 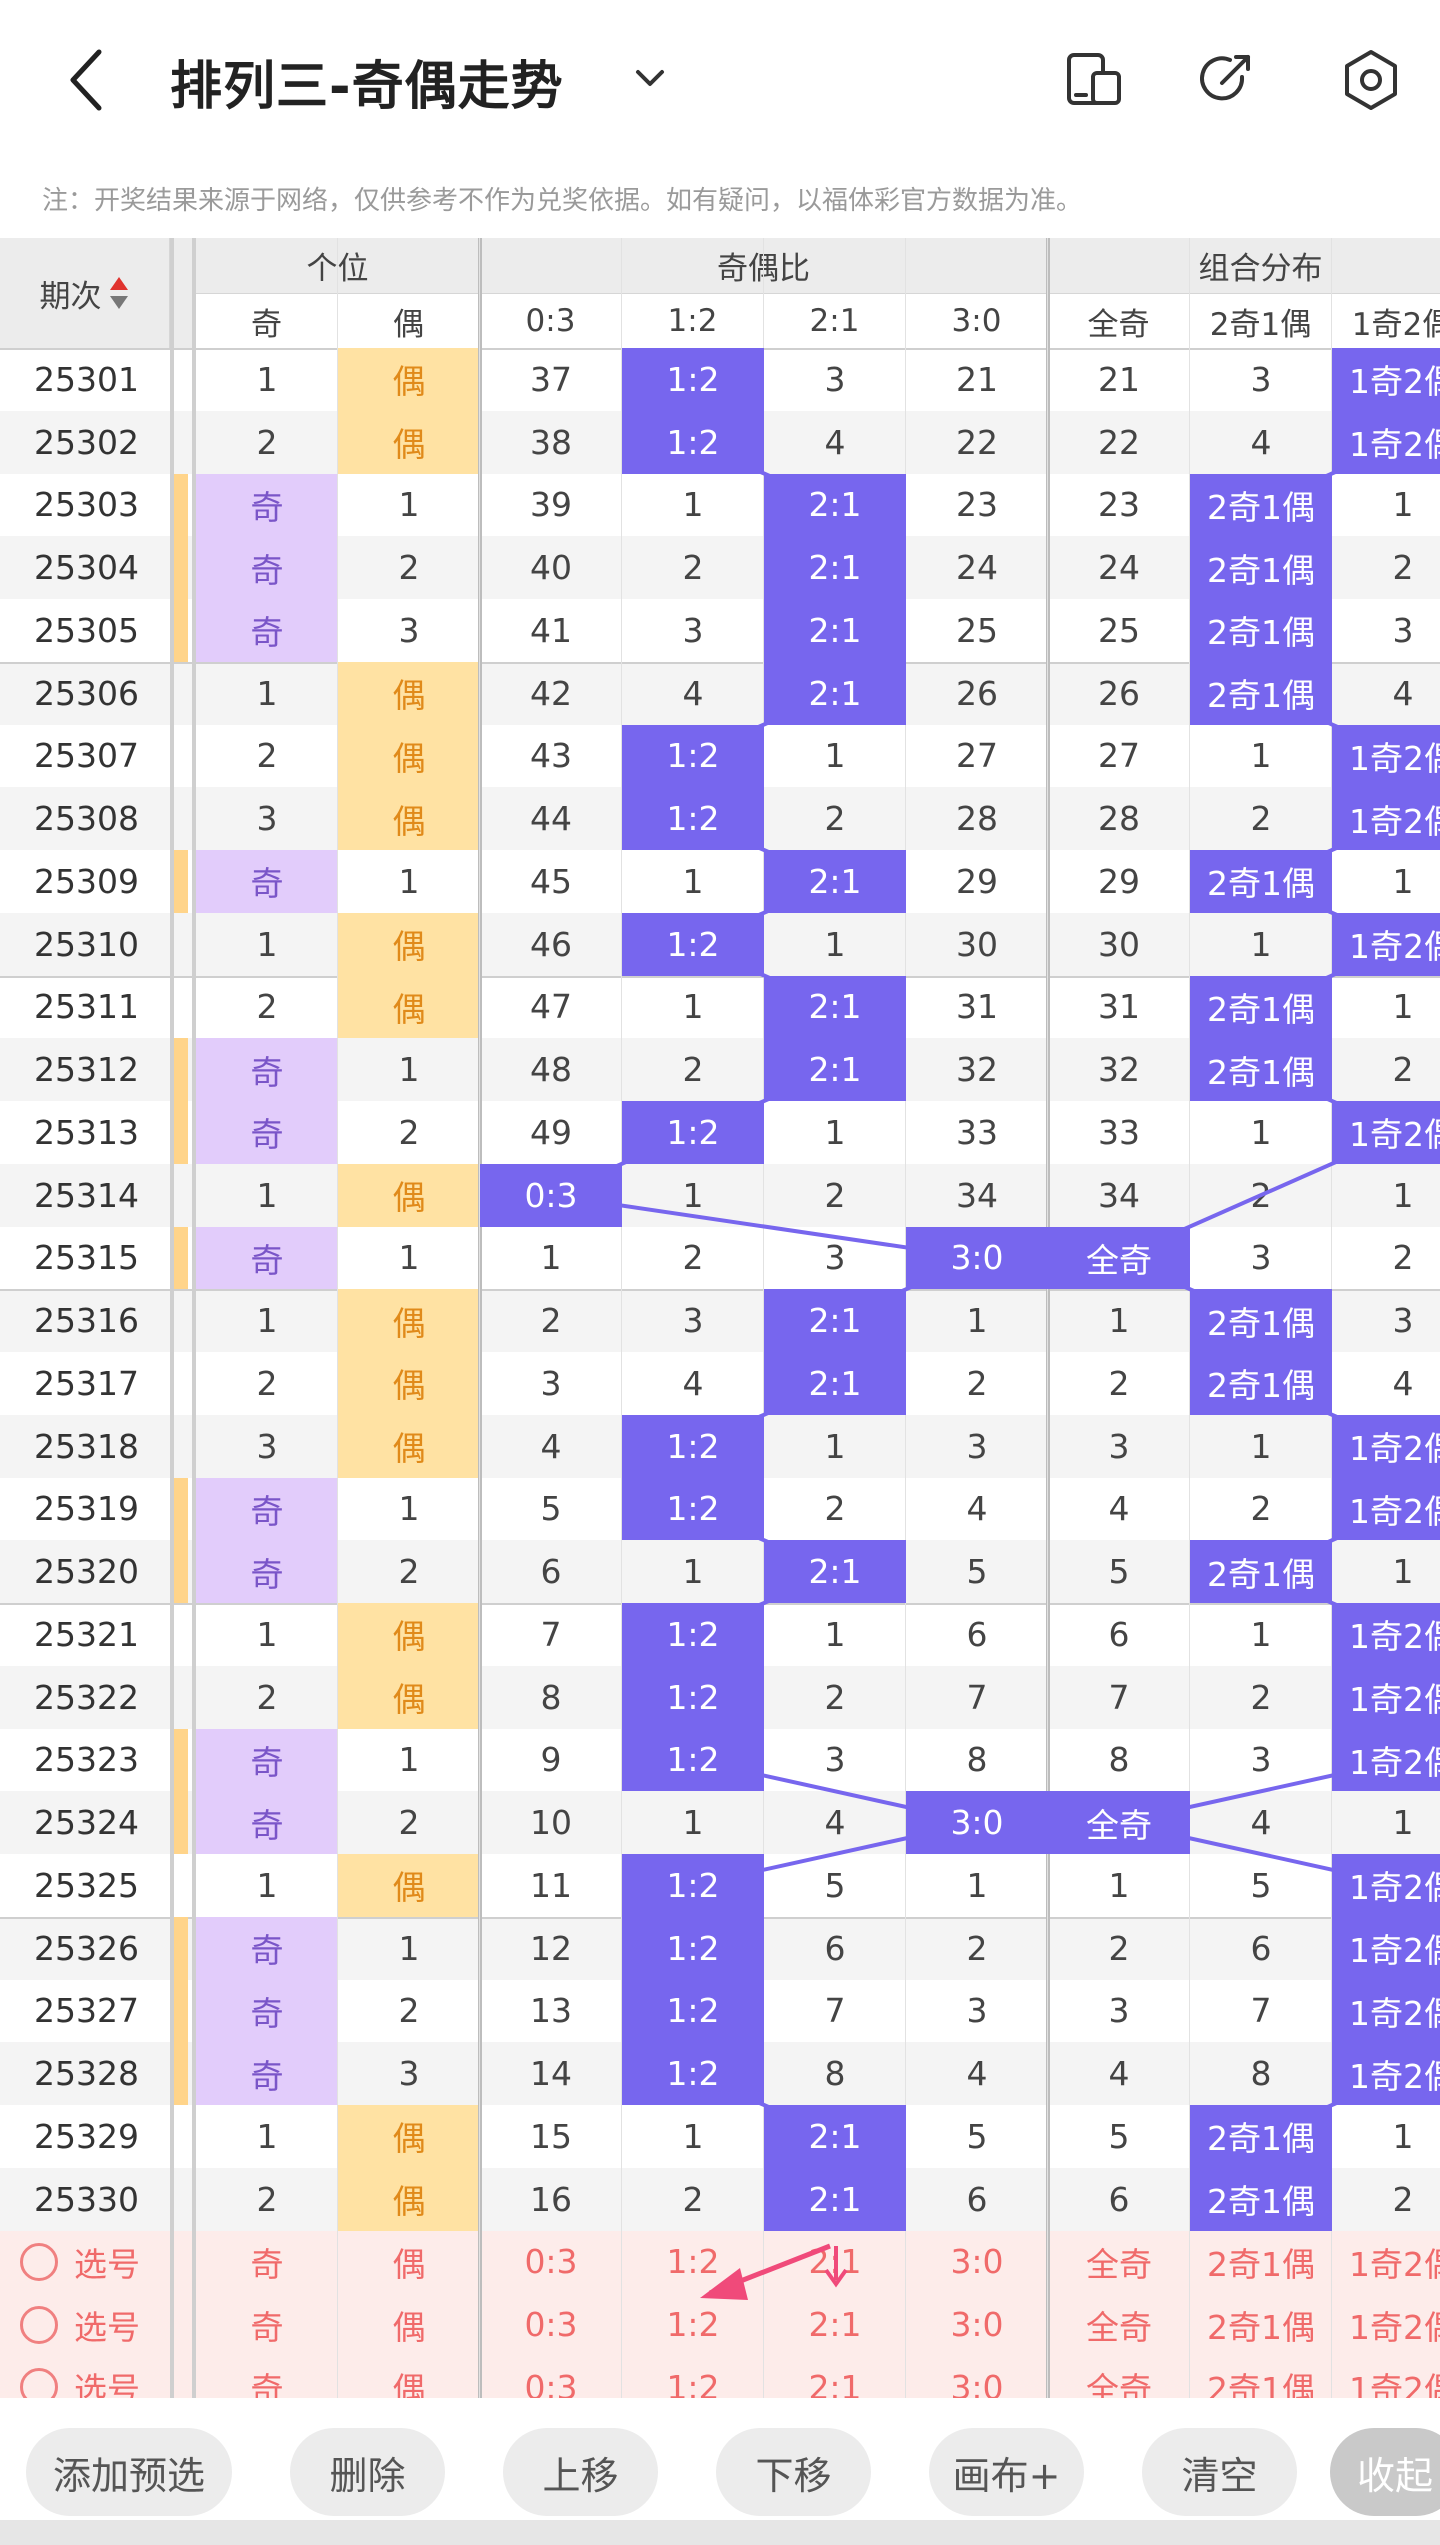 What do you see at coordinates (267, 321) in the screenshot?
I see `column-header-0: 奇` at bounding box center [267, 321].